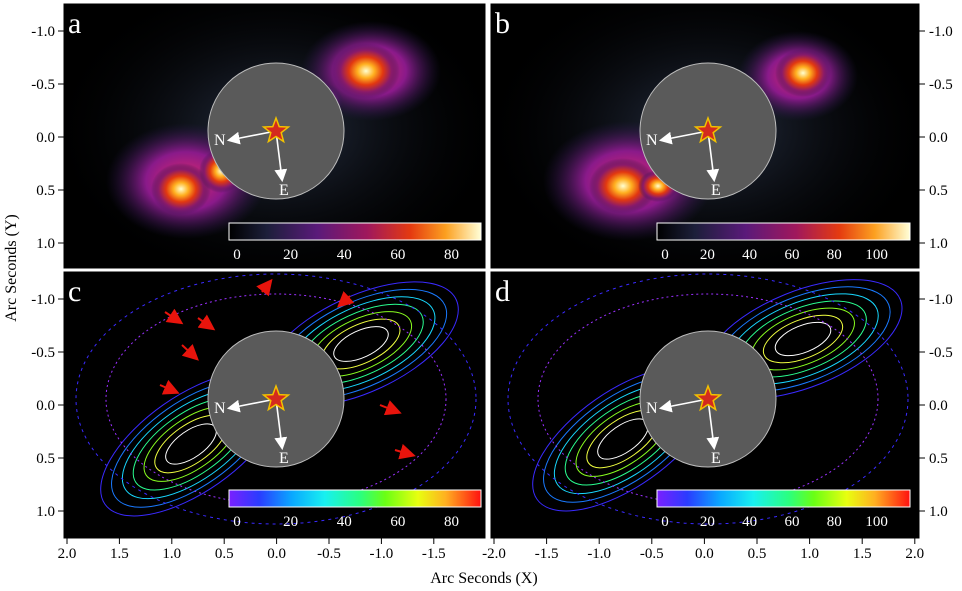 This screenshot has height=591, width=962. What do you see at coordinates (941, 32) in the screenshot?
I see `y-tick-label-right: -1.0` at bounding box center [941, 32].